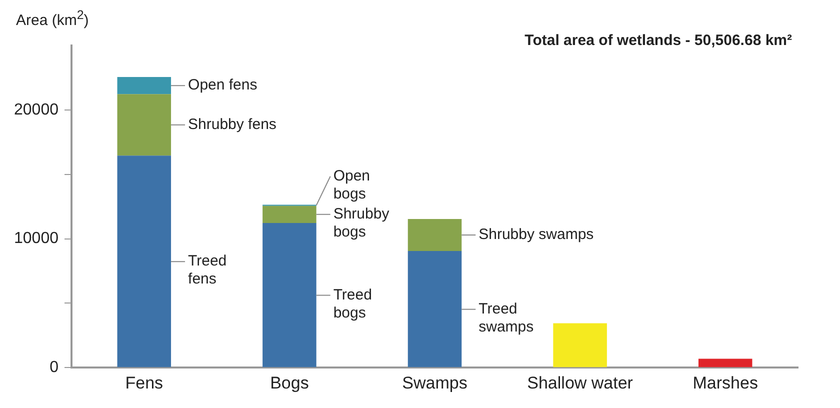 The height and width of the screenshot is (408, 840). Describe the element at coordinates (52, 18) in the screenshot. I see `y-axis-title: Area (km$^{2}$)` at that location.